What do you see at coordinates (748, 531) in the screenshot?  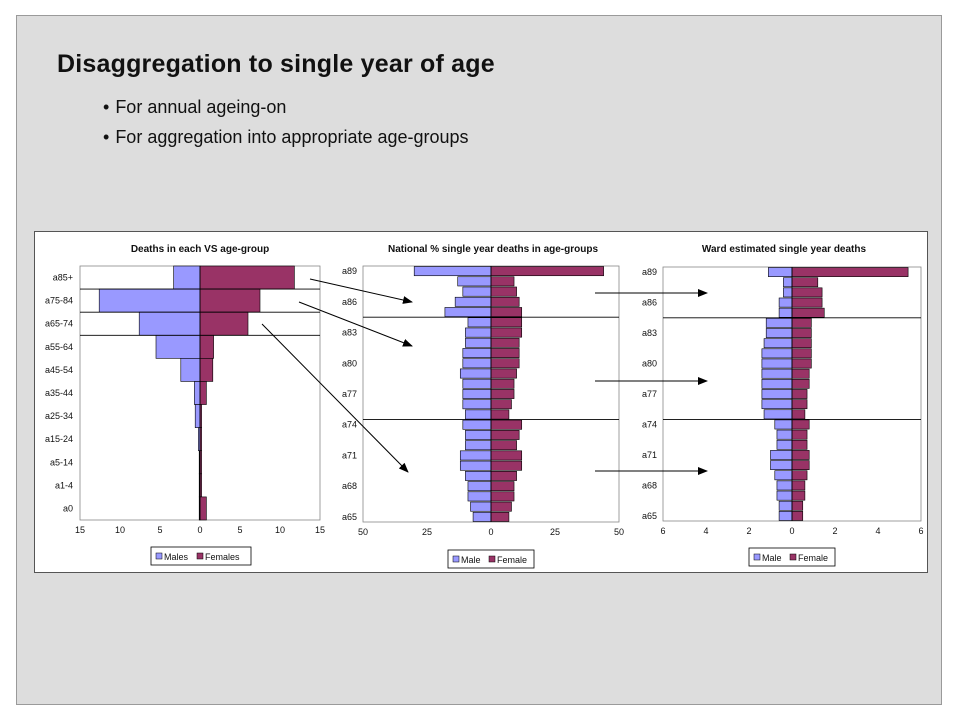 I see `x-tick-label: 2` at bounding box center [748, 531].